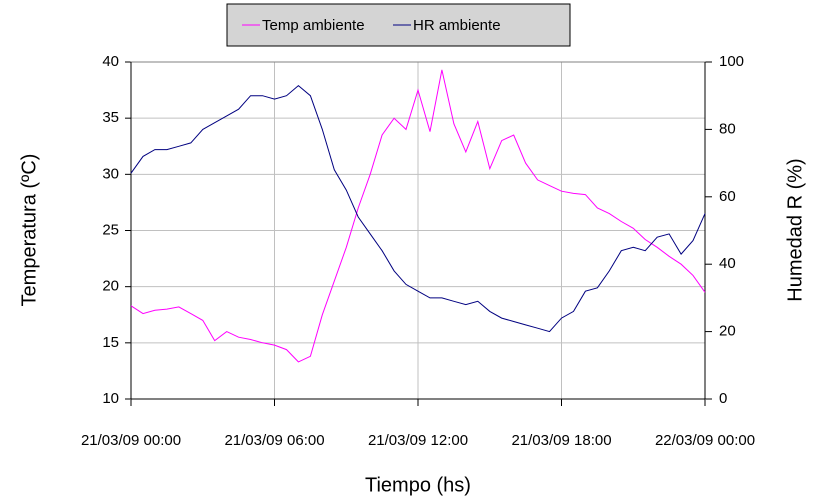 This screenshot has height=500, width=813. I want to click on x-tick-label: 21/03/09 12:00, so click(418, 440).